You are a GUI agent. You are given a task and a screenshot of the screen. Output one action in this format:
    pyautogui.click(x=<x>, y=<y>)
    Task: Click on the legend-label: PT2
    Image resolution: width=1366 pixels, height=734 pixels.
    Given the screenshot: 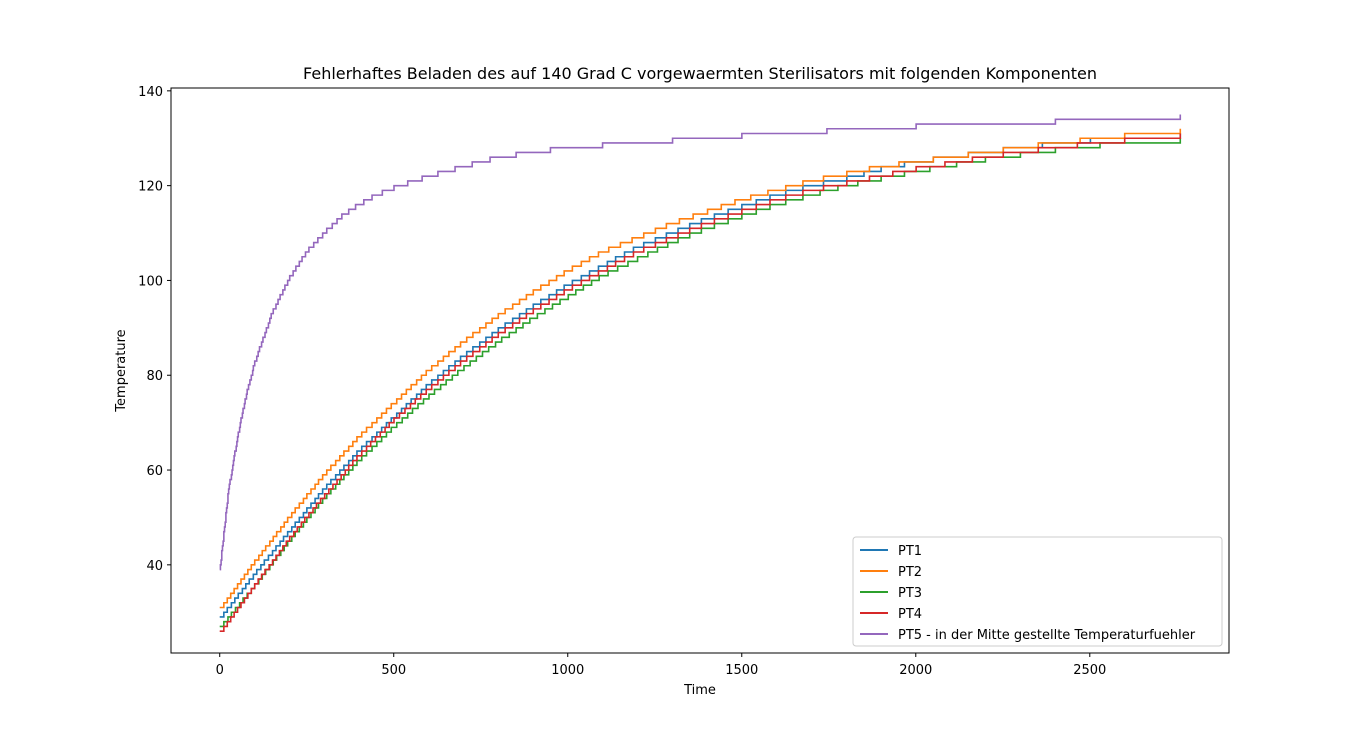 What is the action you would take?
    pyautogui.click(x=910, y=572)
    